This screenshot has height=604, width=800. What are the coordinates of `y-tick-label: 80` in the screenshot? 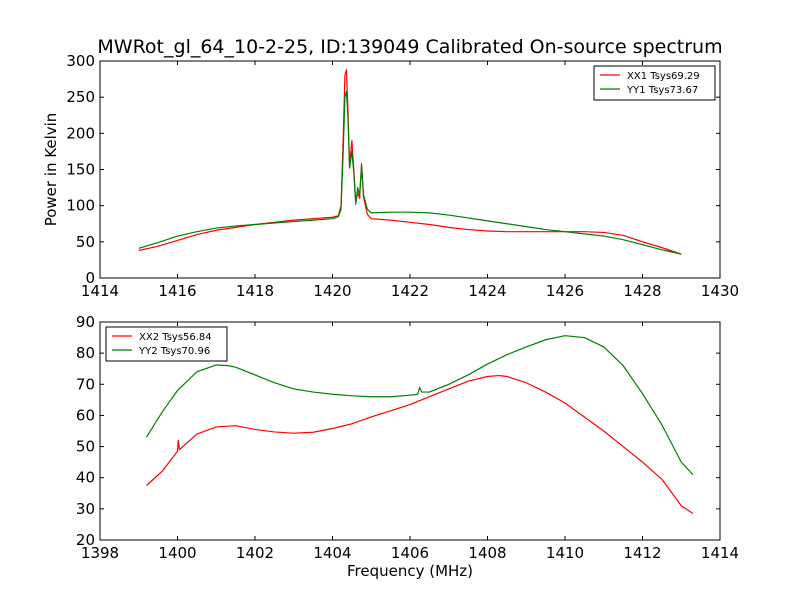 It's located at (85, 353).